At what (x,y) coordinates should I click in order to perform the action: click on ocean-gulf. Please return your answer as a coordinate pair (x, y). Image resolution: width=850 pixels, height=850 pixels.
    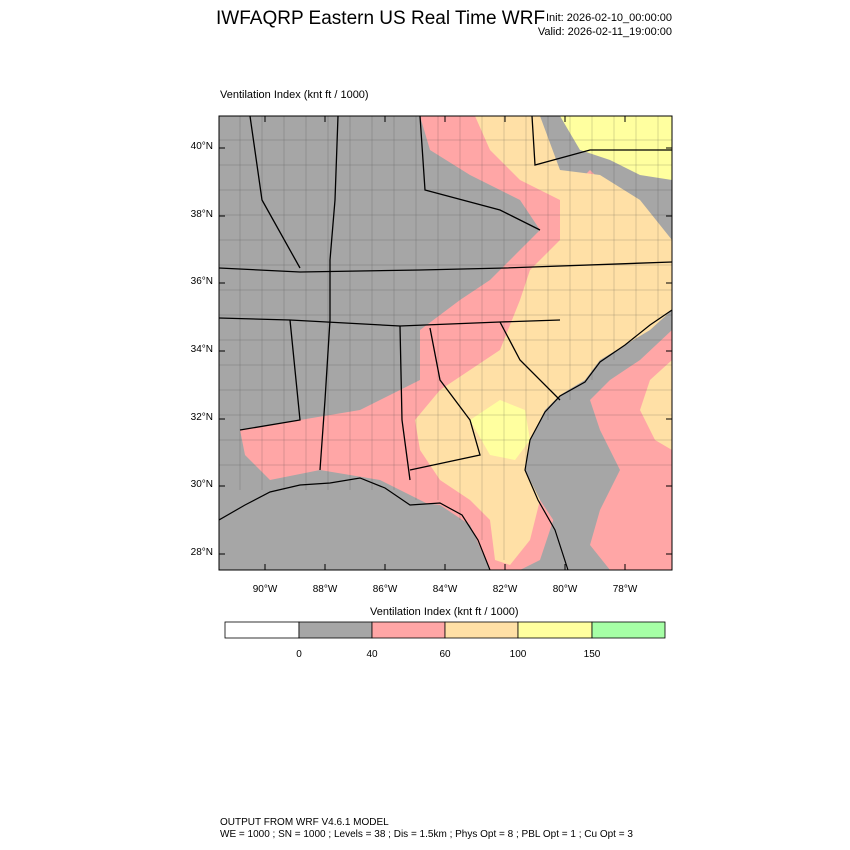
    Looking at the image, I should click on (354, 525).